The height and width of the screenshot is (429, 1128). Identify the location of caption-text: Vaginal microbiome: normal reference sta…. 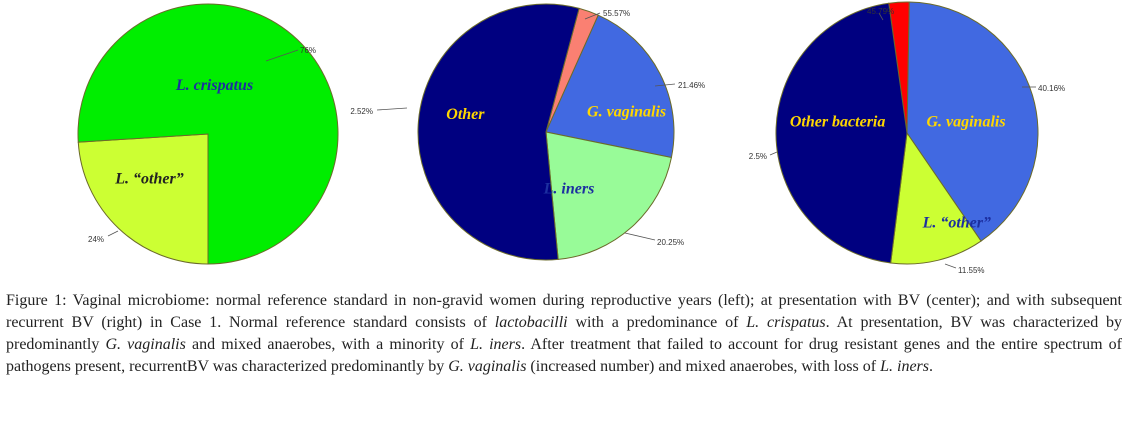
(564, 311).